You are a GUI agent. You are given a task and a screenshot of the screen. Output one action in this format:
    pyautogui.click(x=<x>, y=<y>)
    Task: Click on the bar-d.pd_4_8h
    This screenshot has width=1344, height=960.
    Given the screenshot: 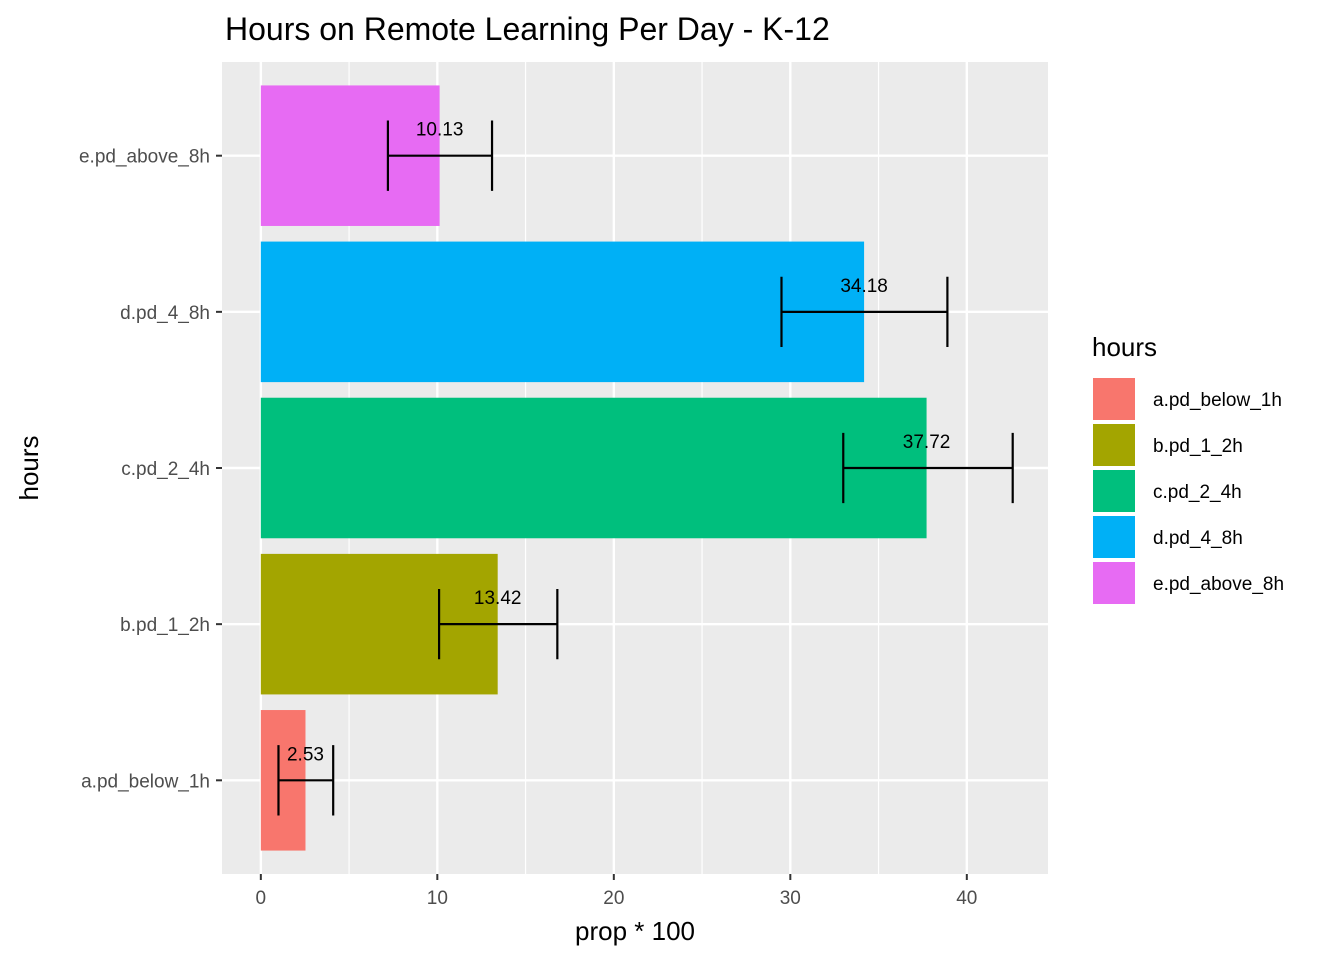 What is the action you would take?
    pyautogui.click(x=562, y=312)
    